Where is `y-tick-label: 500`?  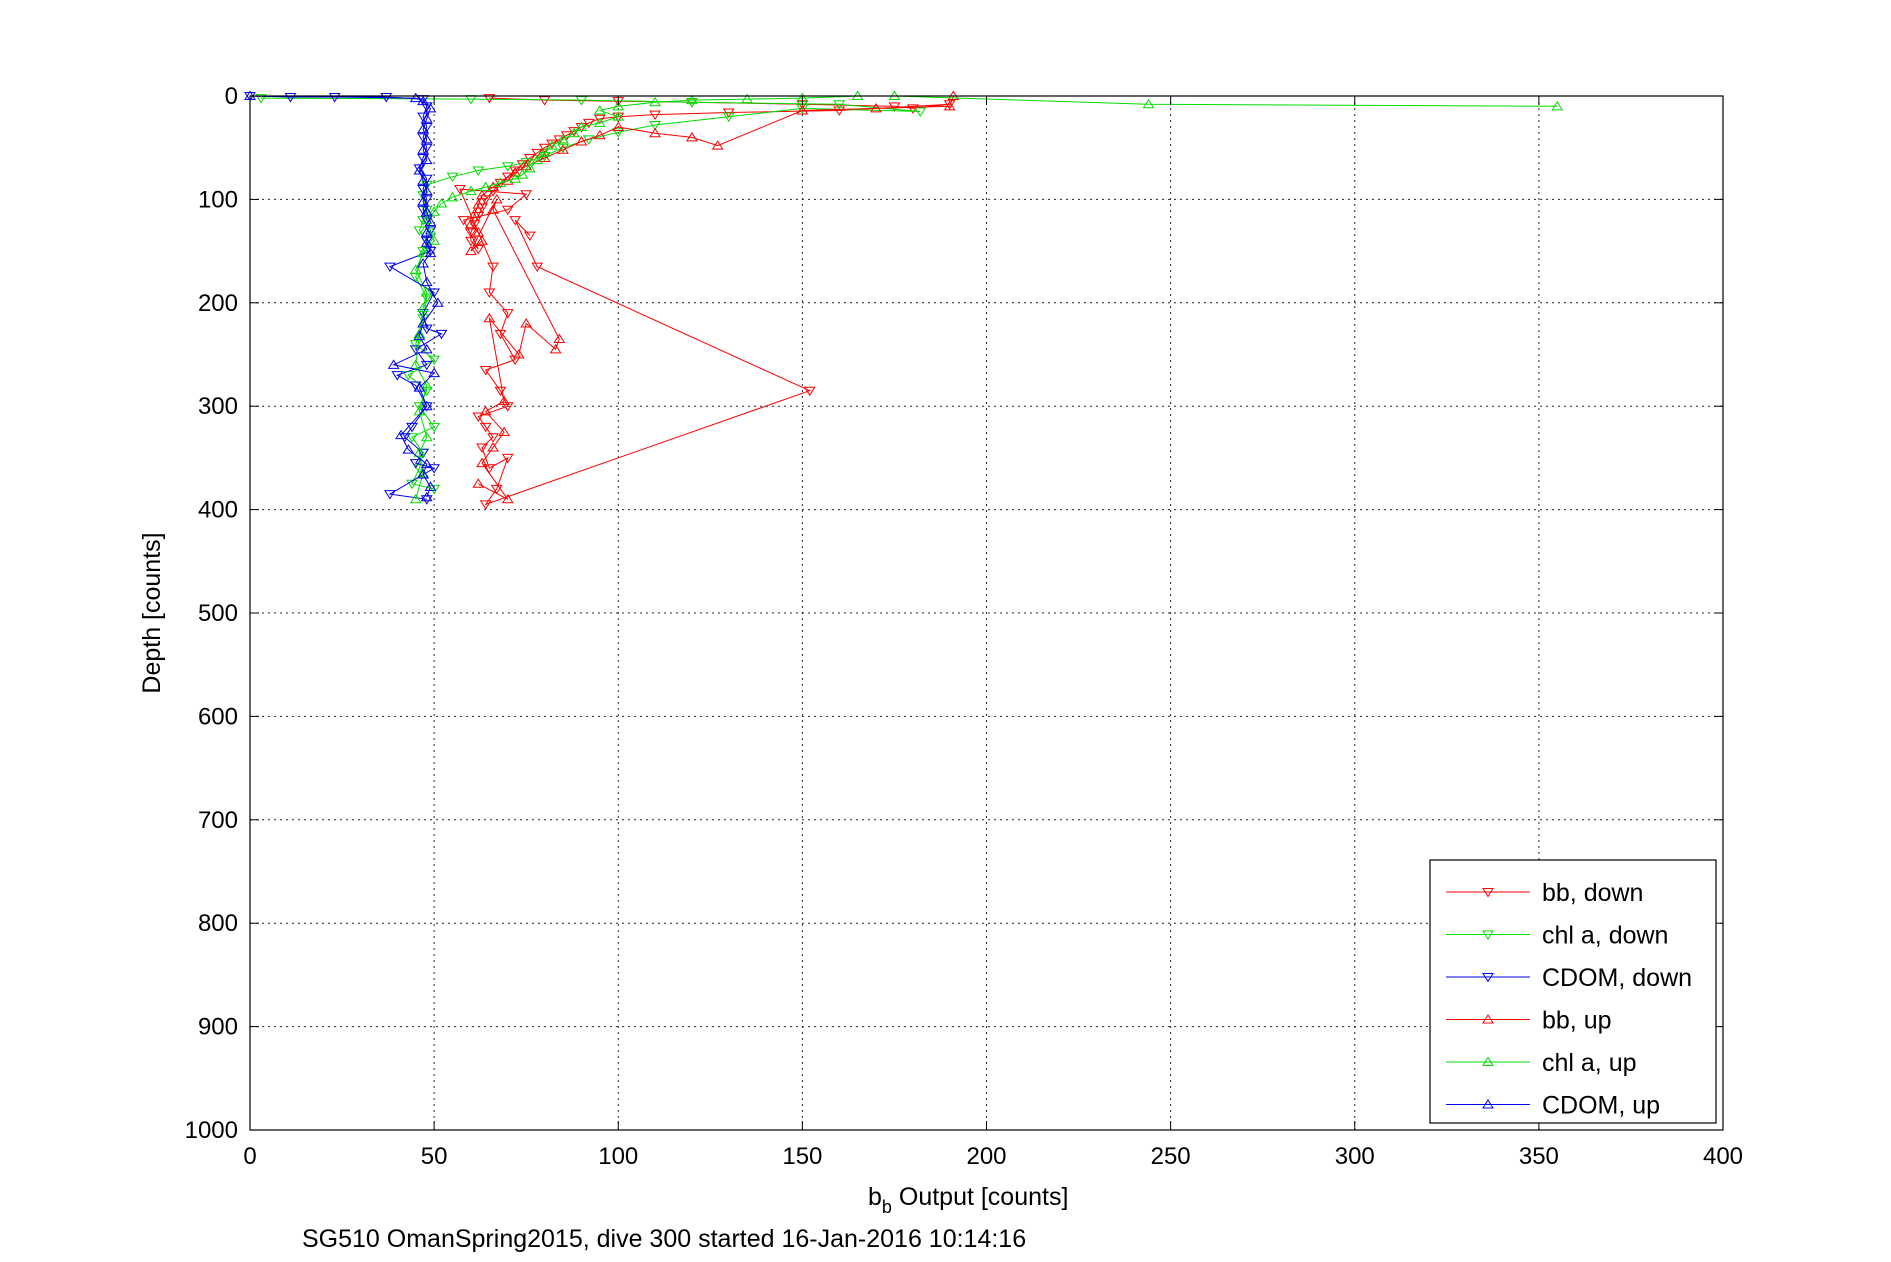
y-tick-label: 500 is located at coordinates (218, 613).